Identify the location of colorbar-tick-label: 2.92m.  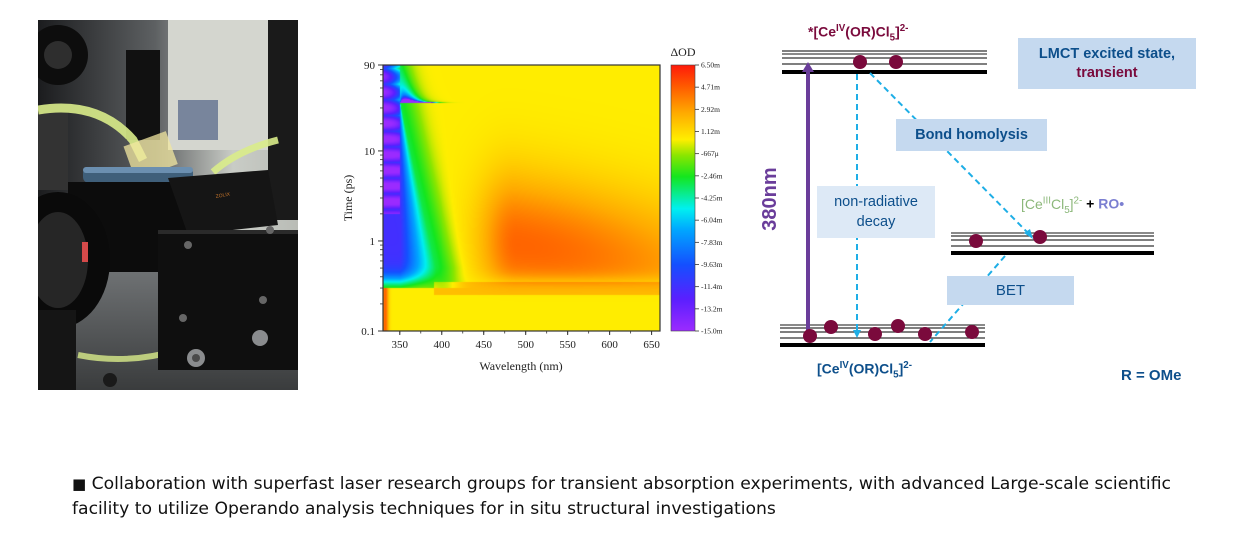
(710, 109).